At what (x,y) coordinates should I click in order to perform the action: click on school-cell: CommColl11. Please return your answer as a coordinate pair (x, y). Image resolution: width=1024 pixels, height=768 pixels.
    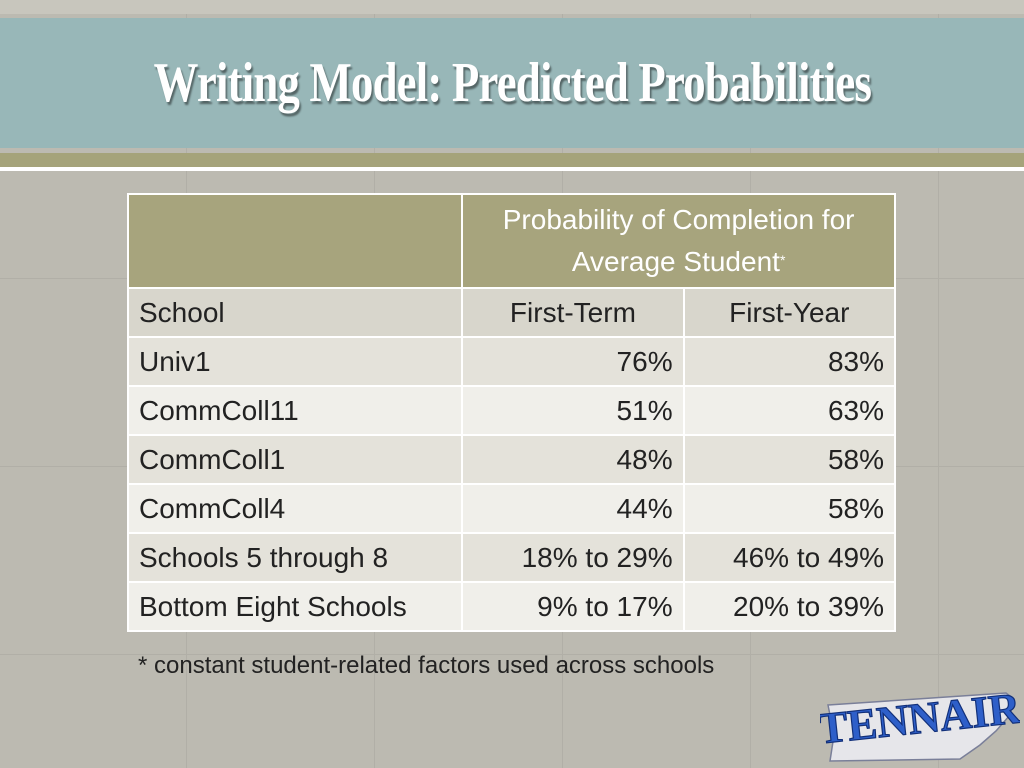
    Looking at the image, I should click on (295, 410).